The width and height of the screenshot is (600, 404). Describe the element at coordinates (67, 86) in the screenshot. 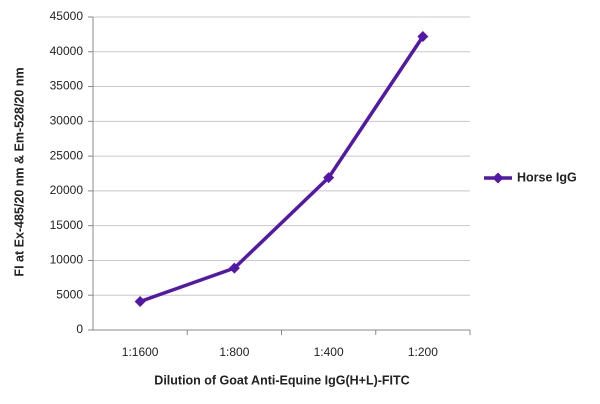

I see `y-tick-label: 35000` at that location.